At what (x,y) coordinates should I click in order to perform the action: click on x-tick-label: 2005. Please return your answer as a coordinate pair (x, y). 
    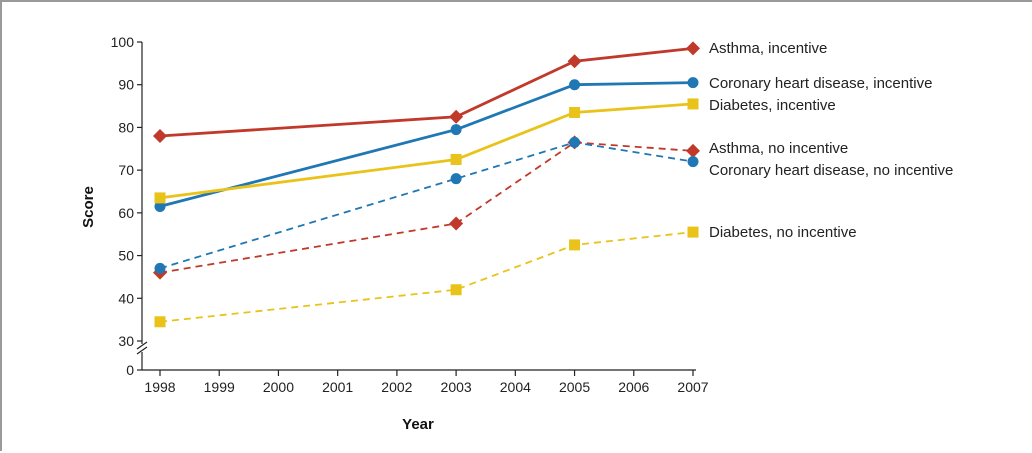
    Looking at the image, I should click on (574, 387).